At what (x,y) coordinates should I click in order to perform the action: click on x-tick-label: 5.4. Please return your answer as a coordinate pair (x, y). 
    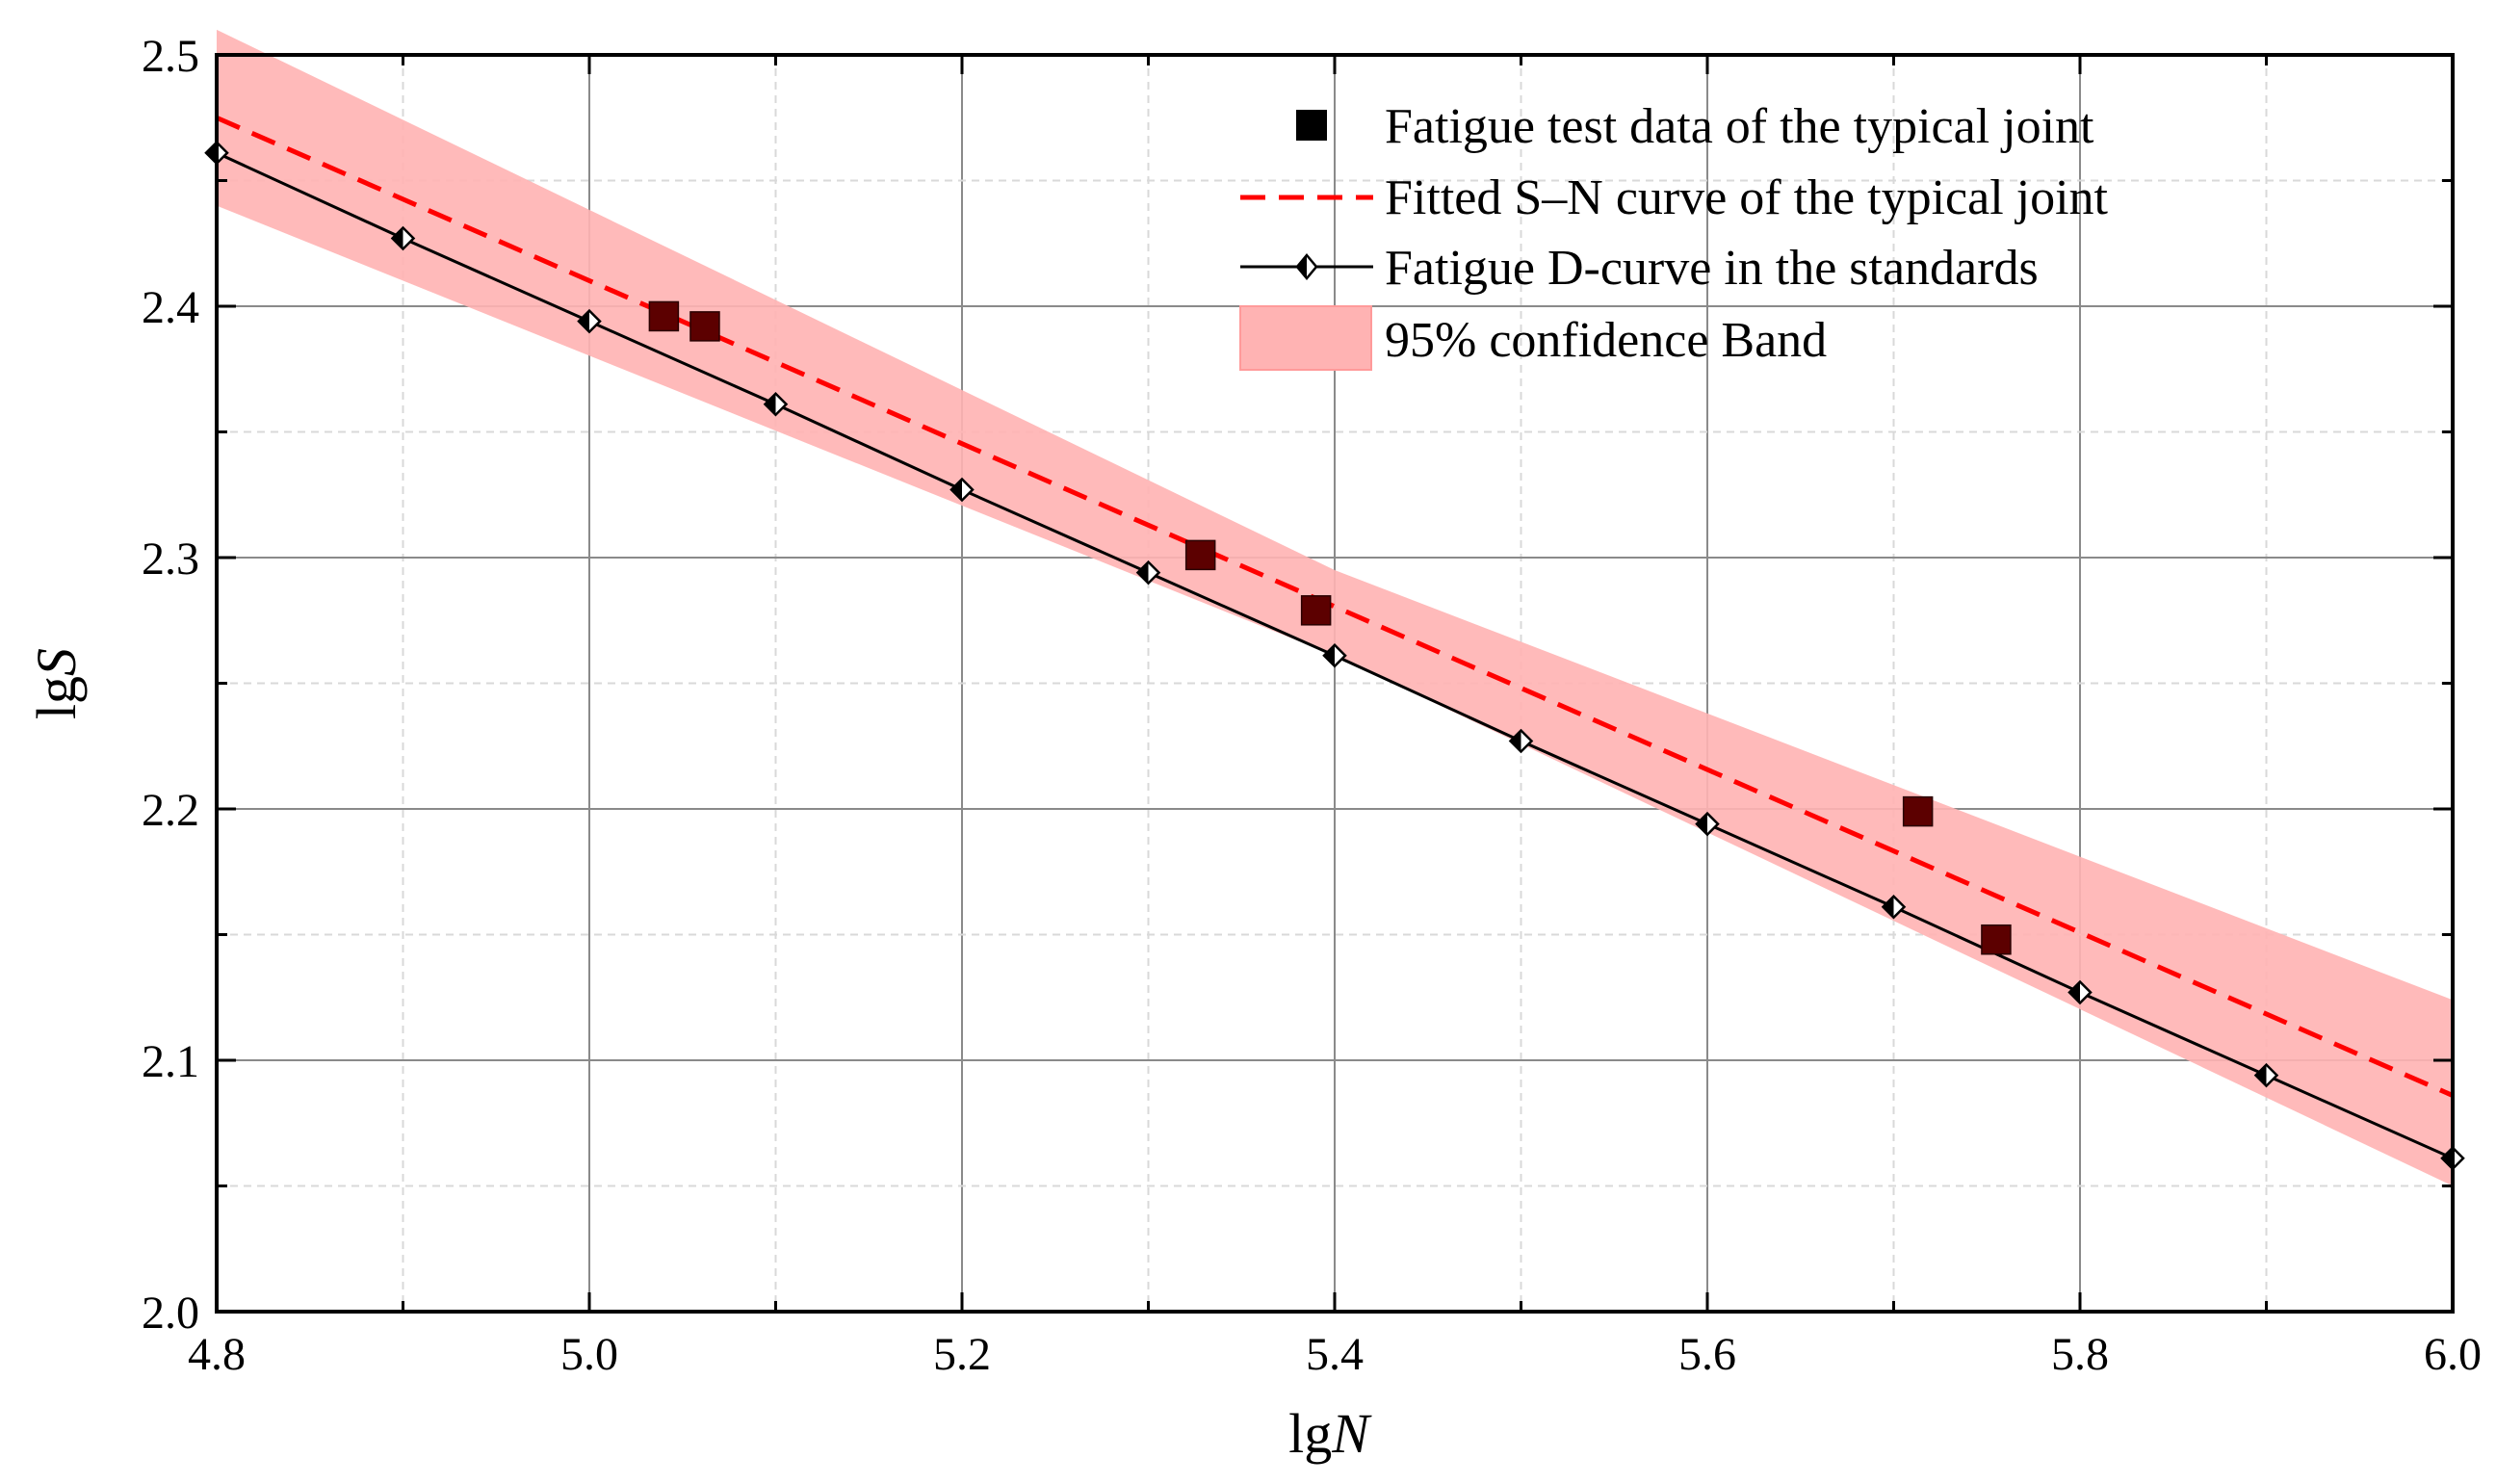
    Looking at the image, I should click on (1335, 1354).